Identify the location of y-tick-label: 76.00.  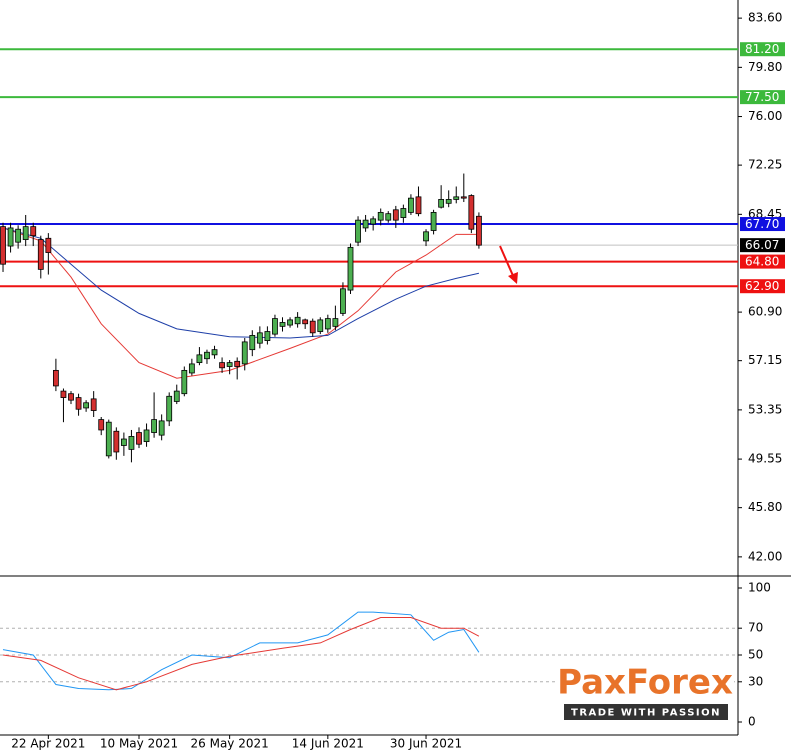
(765, 116).